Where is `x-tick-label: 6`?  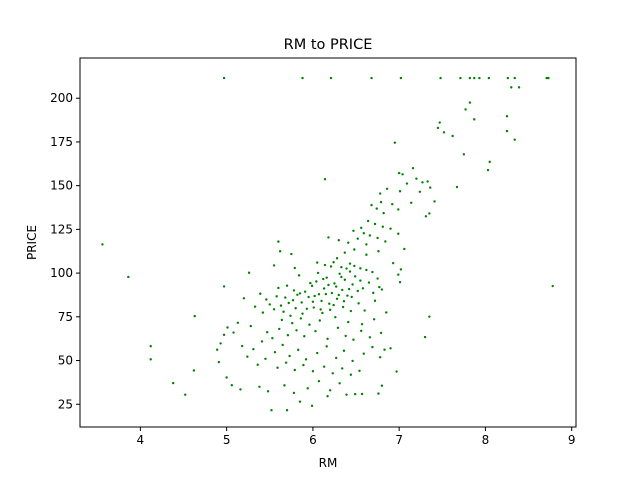
x-tick-label: 6 is located at coordinates (313, 440).